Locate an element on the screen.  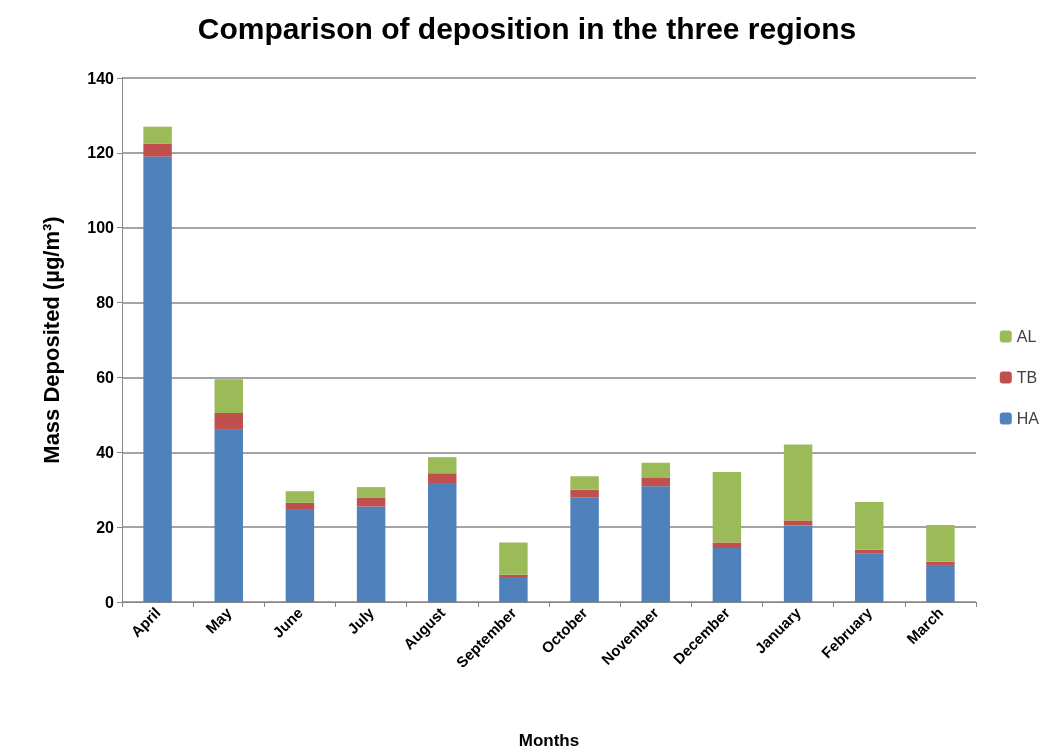
x-axis-title: Months is located at coordinates (549, 740).